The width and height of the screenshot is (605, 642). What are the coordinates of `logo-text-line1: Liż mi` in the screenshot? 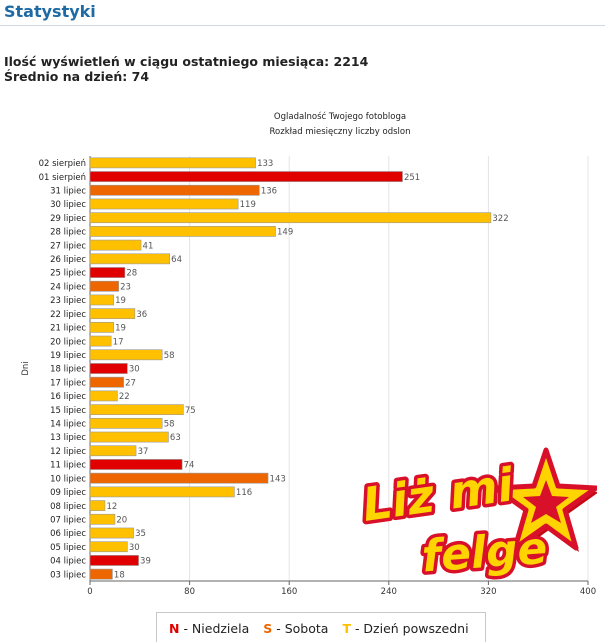 It's located at (438, 494).